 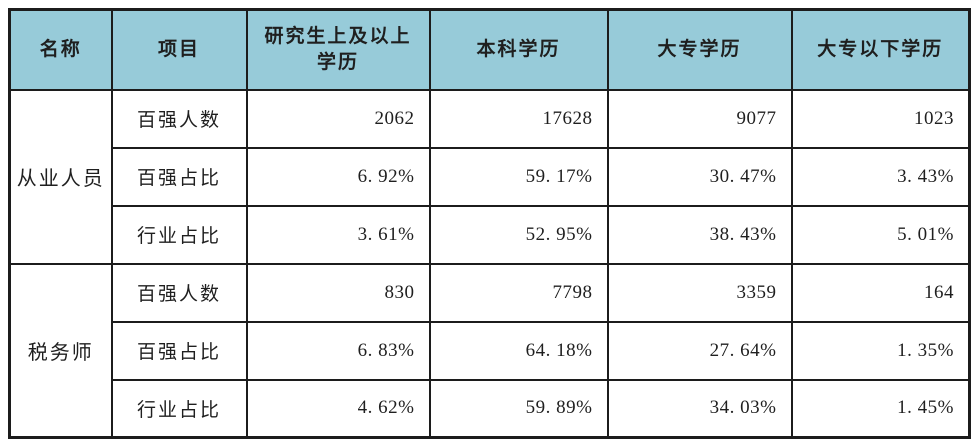 I want to click on value-cell: 1023, so click(x=880, y=118).